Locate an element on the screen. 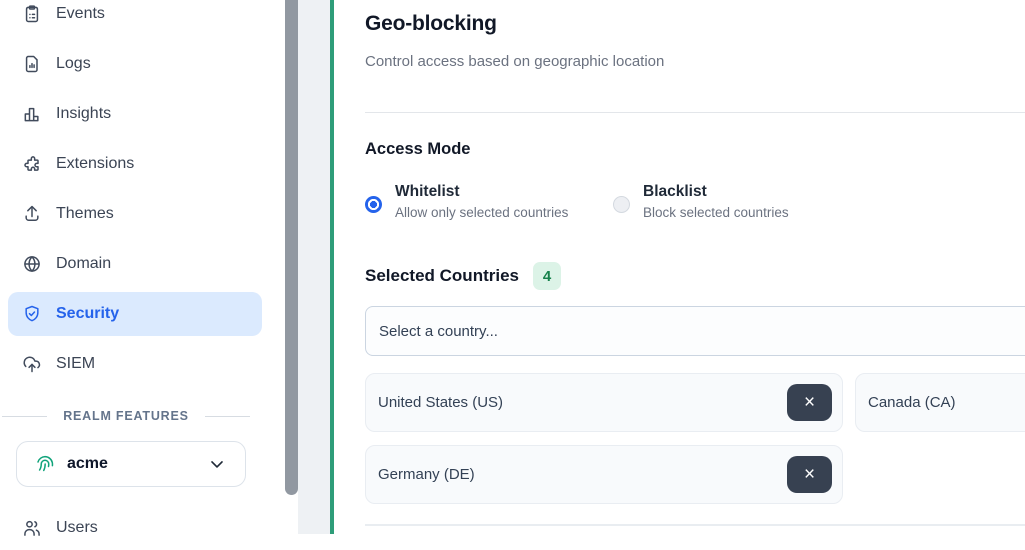 The image size is (1025, 550). realm-features-label: REALM FEATURES is located at coordinates (126, 416).